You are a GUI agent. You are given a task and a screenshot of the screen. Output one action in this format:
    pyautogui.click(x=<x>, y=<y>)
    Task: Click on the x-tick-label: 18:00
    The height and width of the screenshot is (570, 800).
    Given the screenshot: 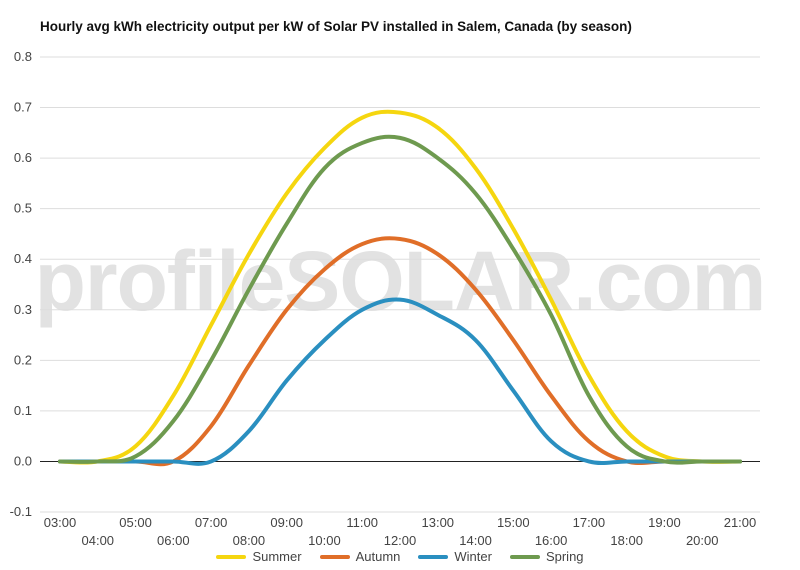 What is the action you would take?
    pyautogui.click(x=626, y=540)
    